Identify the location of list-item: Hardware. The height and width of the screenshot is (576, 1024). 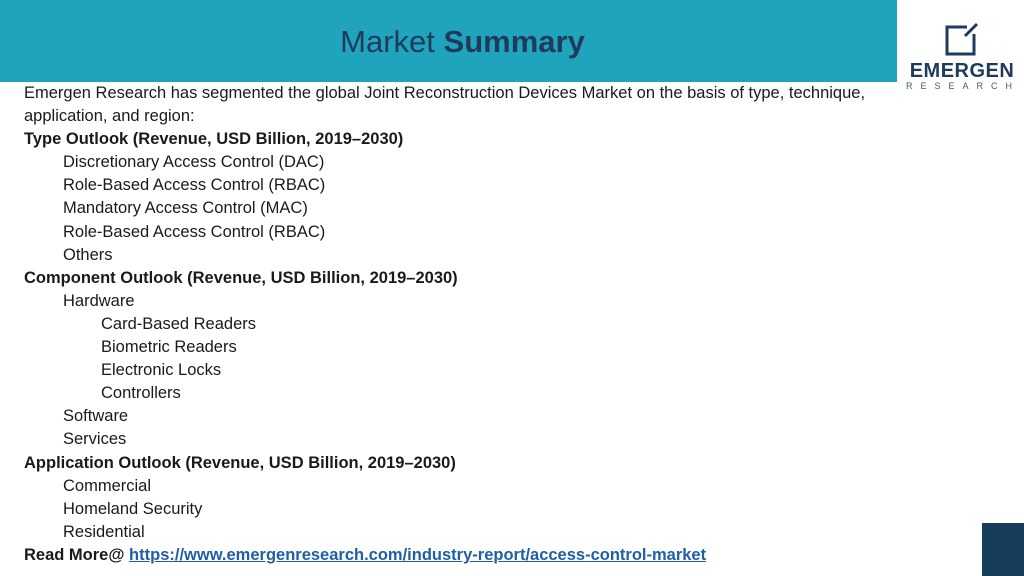
(99, 300).